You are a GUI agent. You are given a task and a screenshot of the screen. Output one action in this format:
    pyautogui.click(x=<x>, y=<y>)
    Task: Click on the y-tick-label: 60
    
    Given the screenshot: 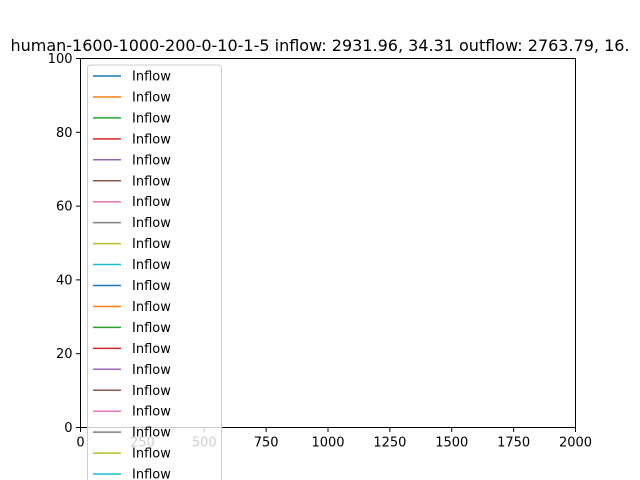 What is the action you would take?
    pyautogui.click(x=64, y=207)
    